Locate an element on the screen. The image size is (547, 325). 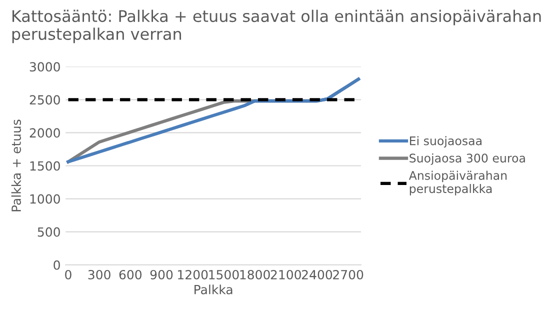
legend-label: Suojaosa 300 euroa is located at coordinates (467, 159).